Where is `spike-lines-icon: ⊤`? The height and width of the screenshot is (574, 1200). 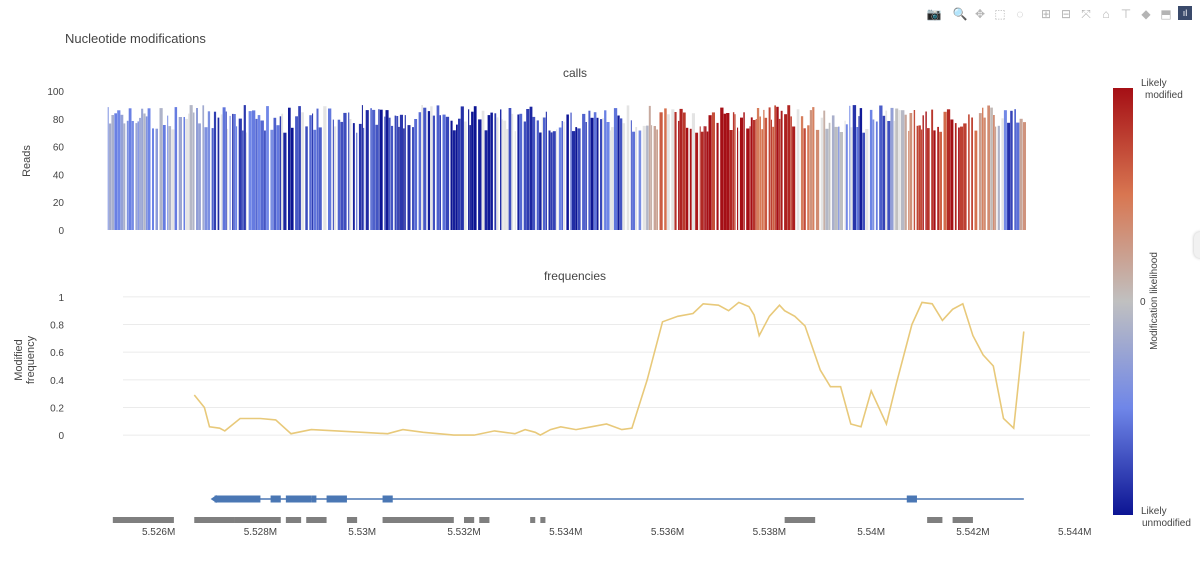
spike-lines-icon: ⊤ is located at coordinates (1126, 14).